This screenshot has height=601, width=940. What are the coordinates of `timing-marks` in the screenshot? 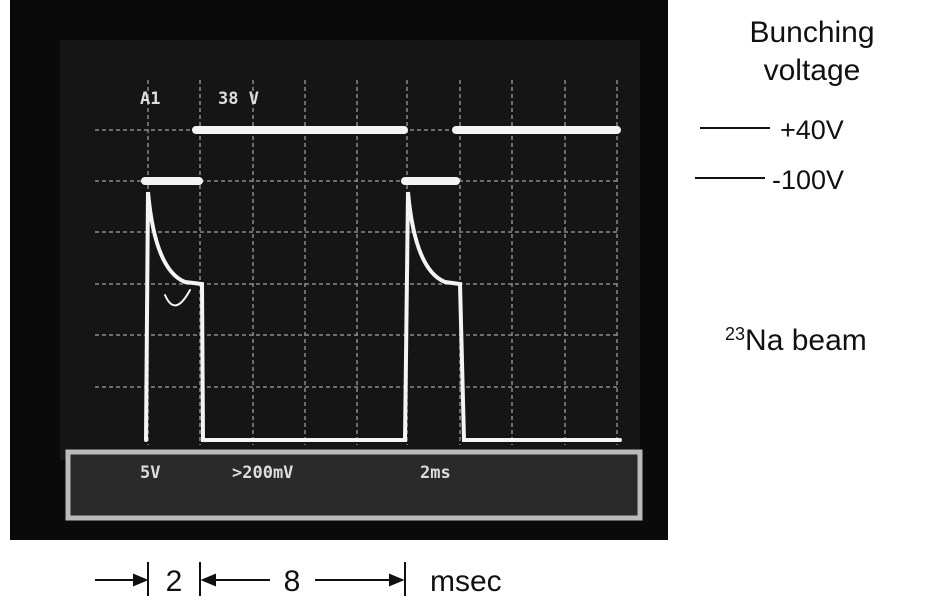 It's located at (250, 579).